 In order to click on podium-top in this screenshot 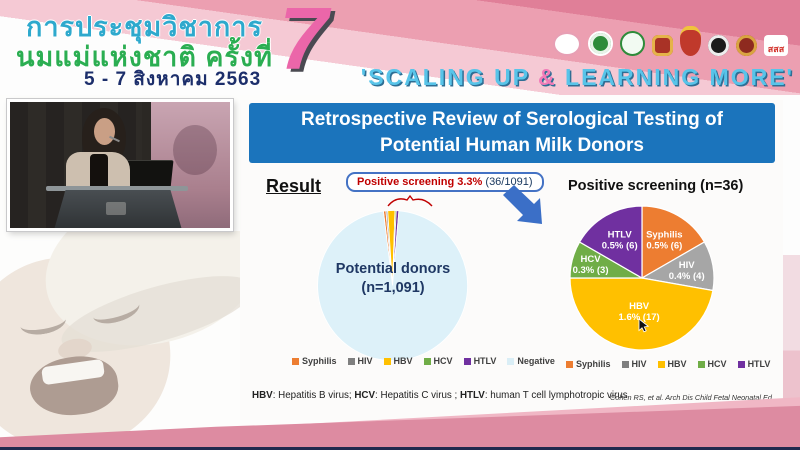, I will do `click(117, 188)`.